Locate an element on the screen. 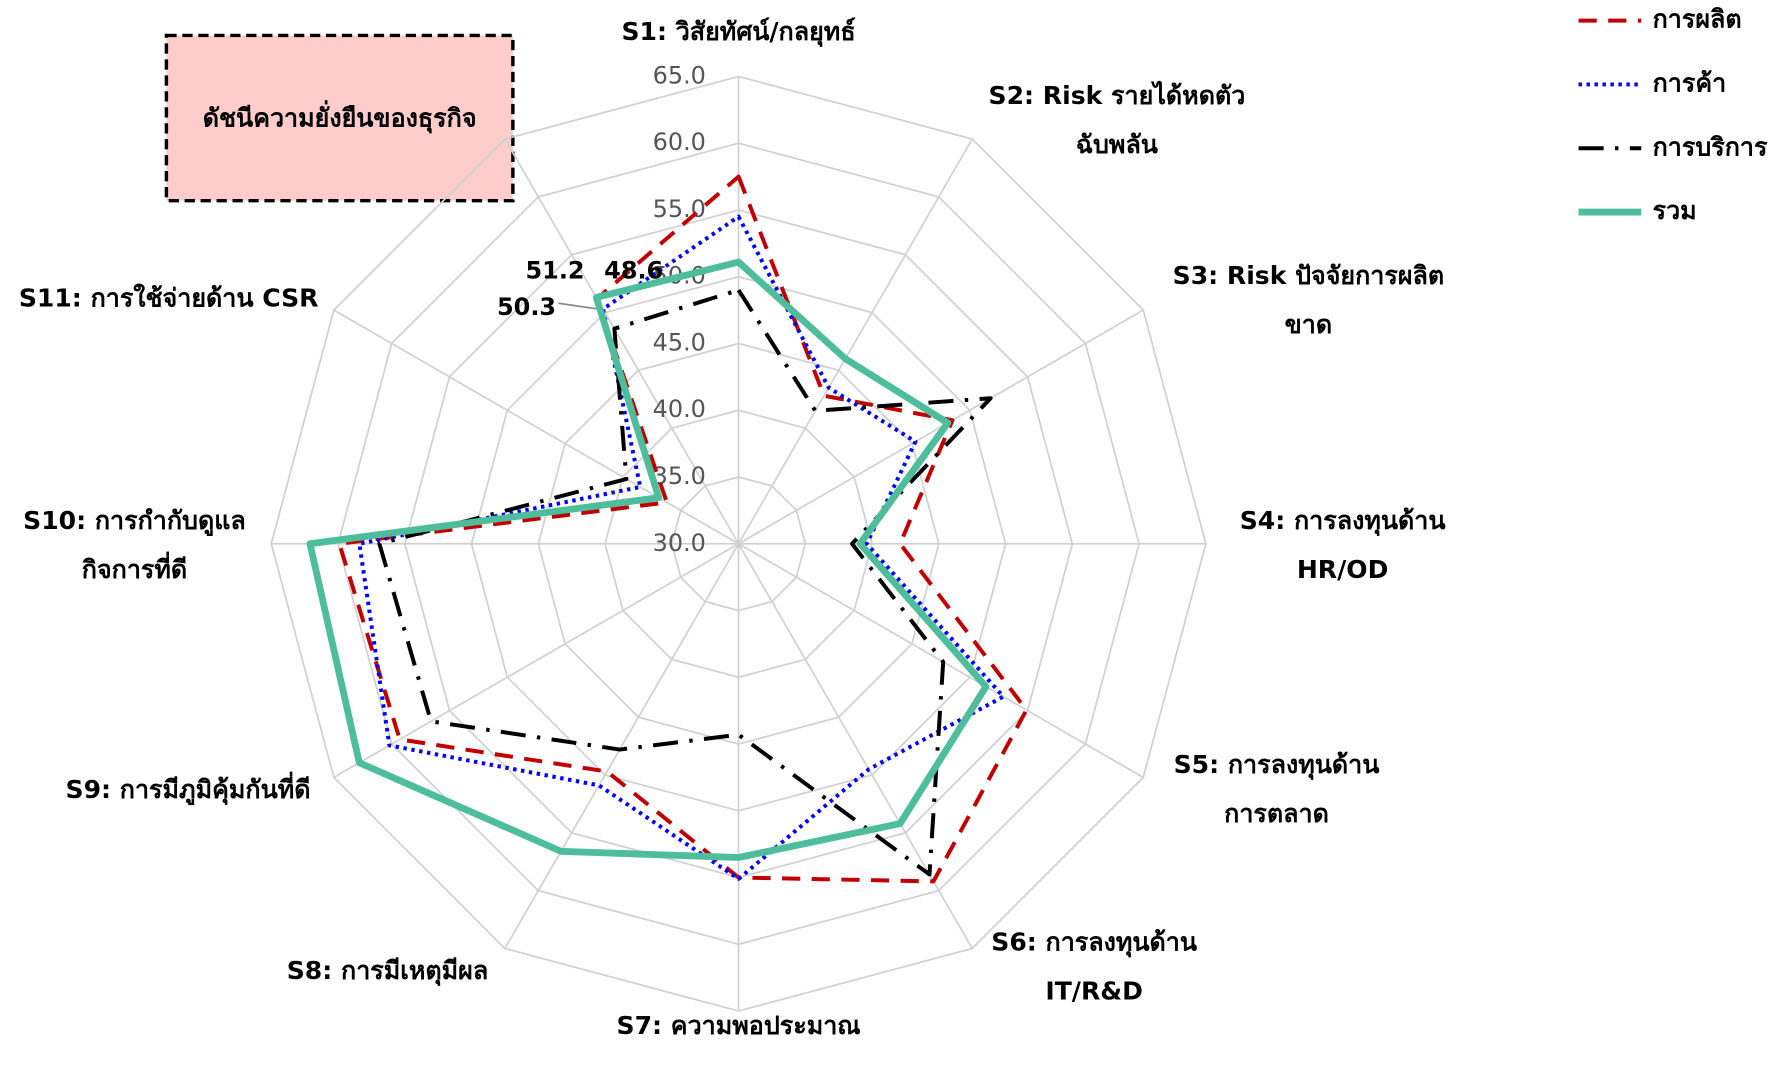 The image size is (1778, 1067). category-label: S2: Risk รายได้หดตัว ฉับพลัน is located at coordinates (1117, 121).